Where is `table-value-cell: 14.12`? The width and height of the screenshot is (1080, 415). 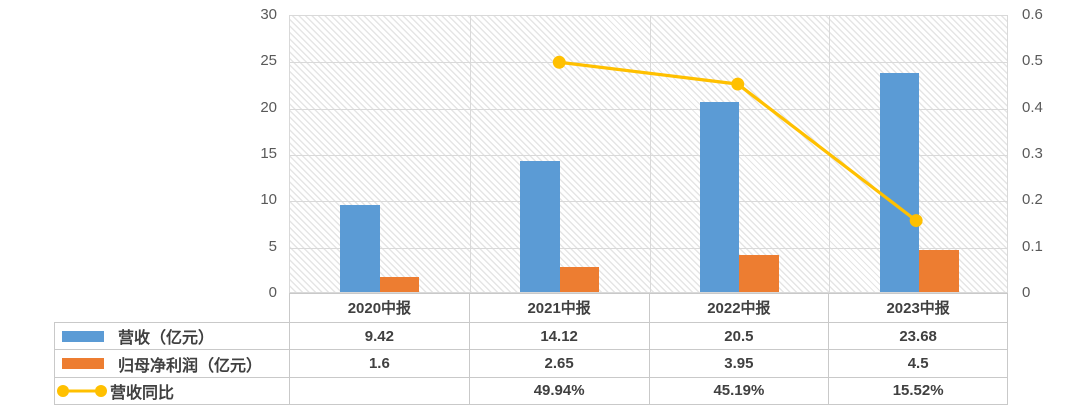 table-value-cell: 14.12 is located at coordinates (559, 336).